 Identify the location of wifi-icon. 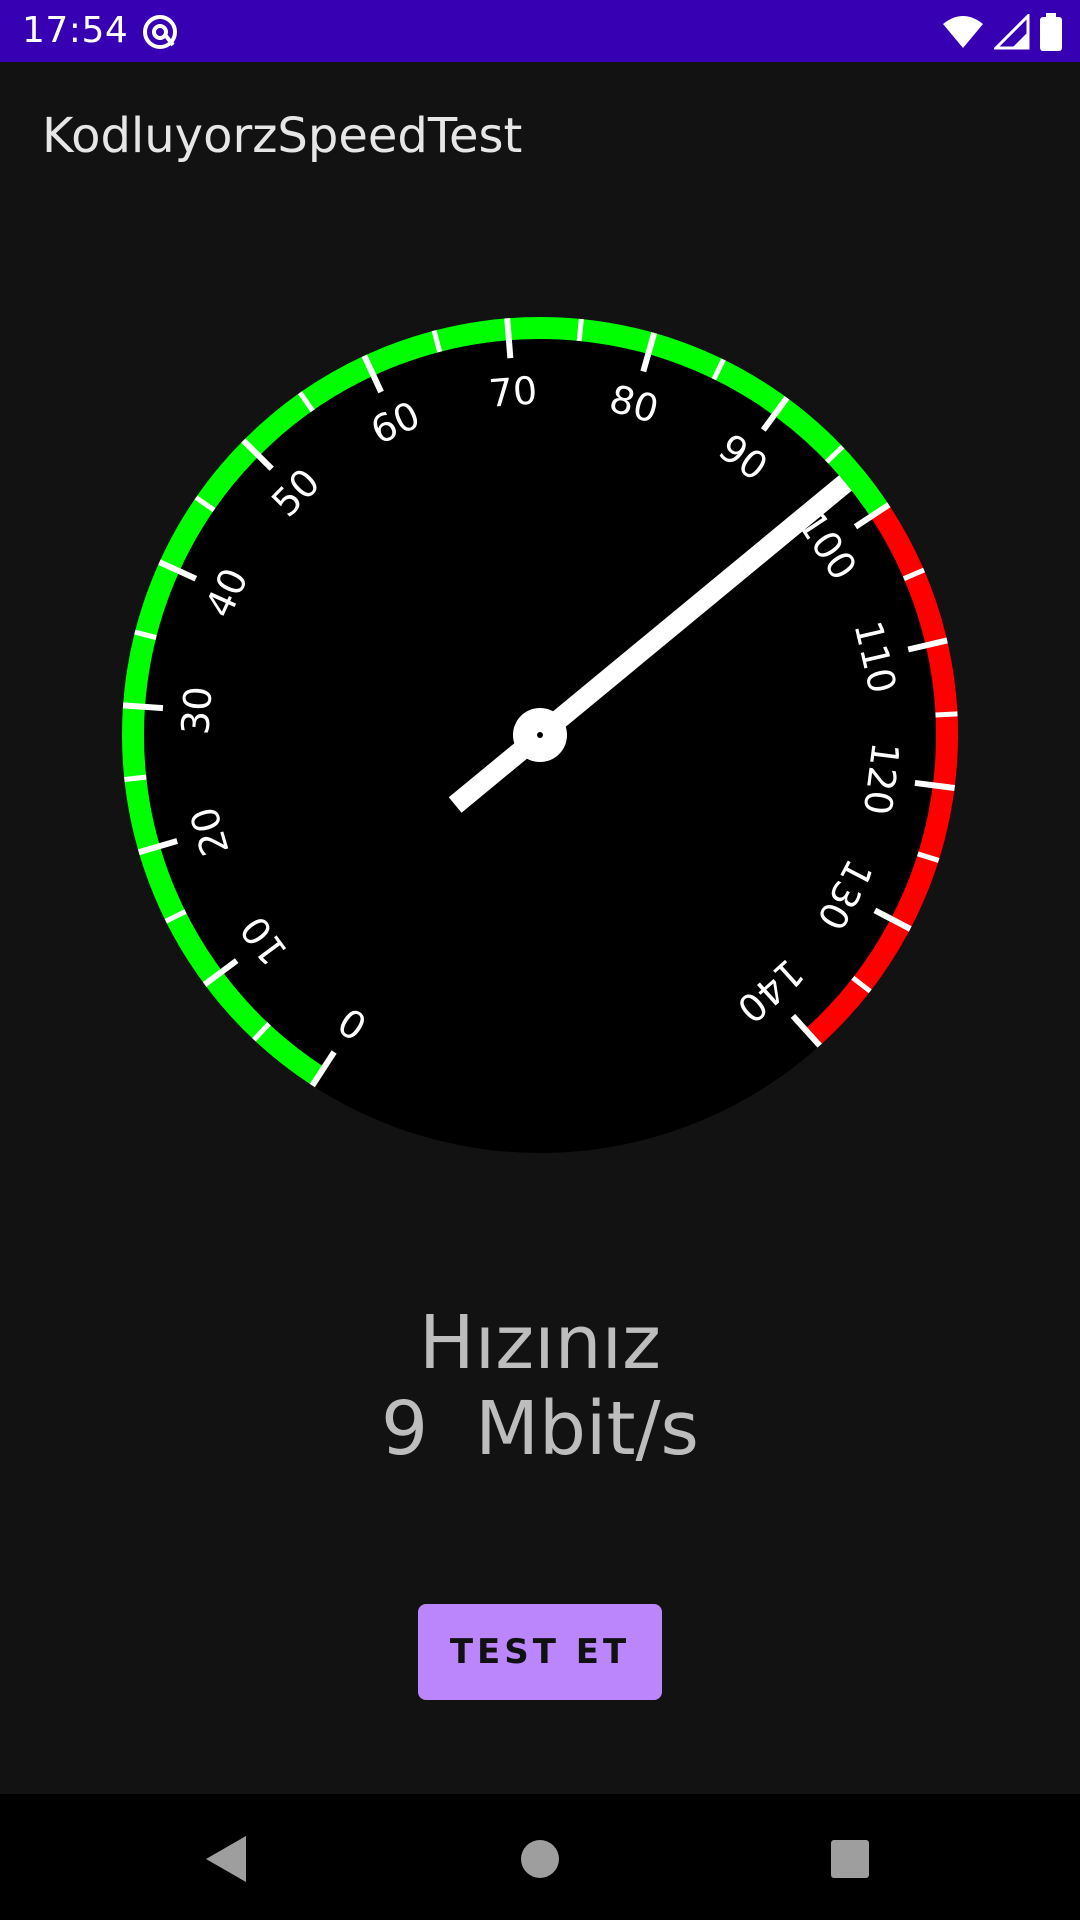
(963, 32).